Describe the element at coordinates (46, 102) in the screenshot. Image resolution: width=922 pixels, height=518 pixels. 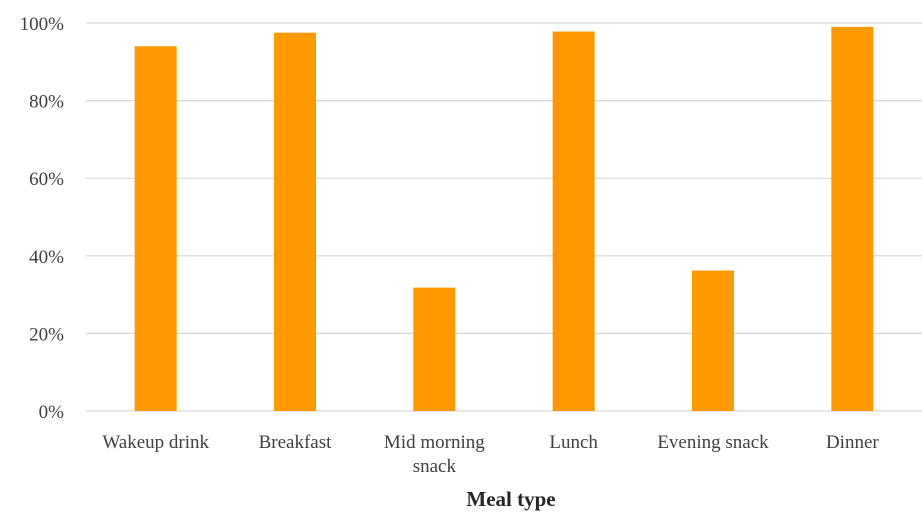
I see `y-tick-label: 80%` at that location.